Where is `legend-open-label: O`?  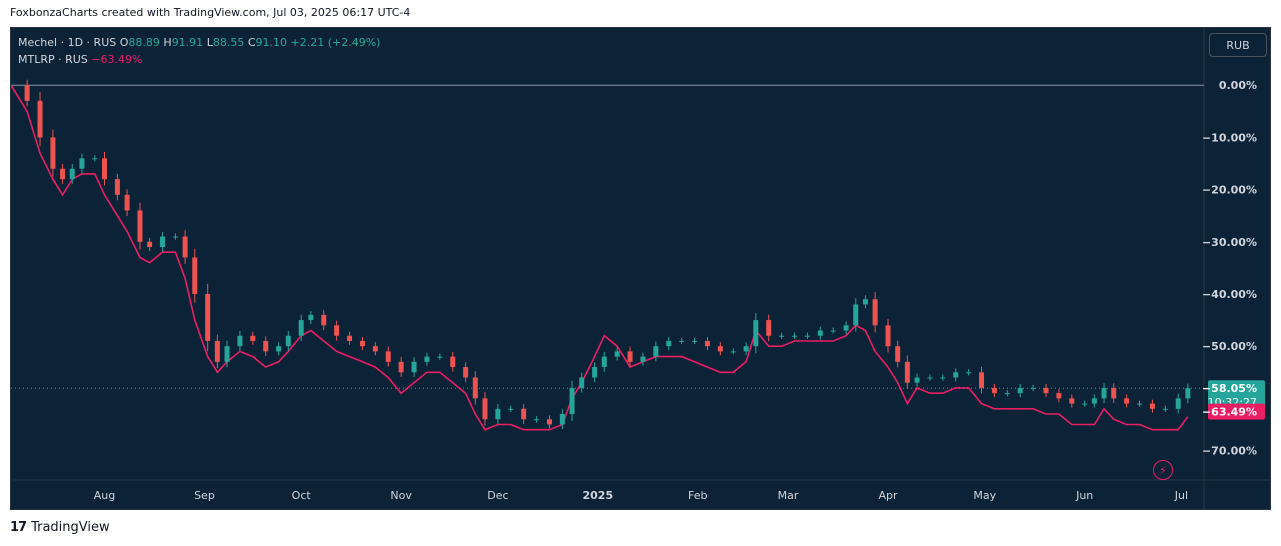
legend-open-label: O is located at coordinates (124, 42).